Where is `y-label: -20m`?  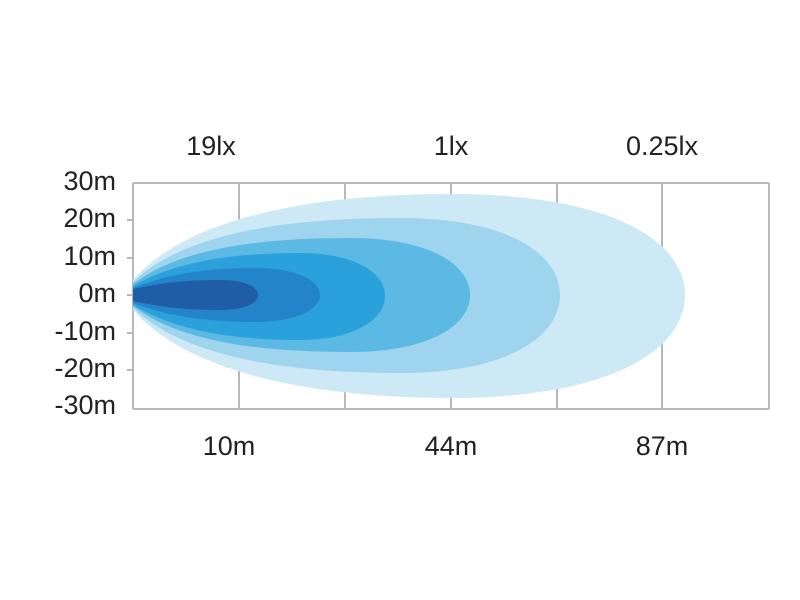
y-label: -20m is located at coordinates (85, 368).